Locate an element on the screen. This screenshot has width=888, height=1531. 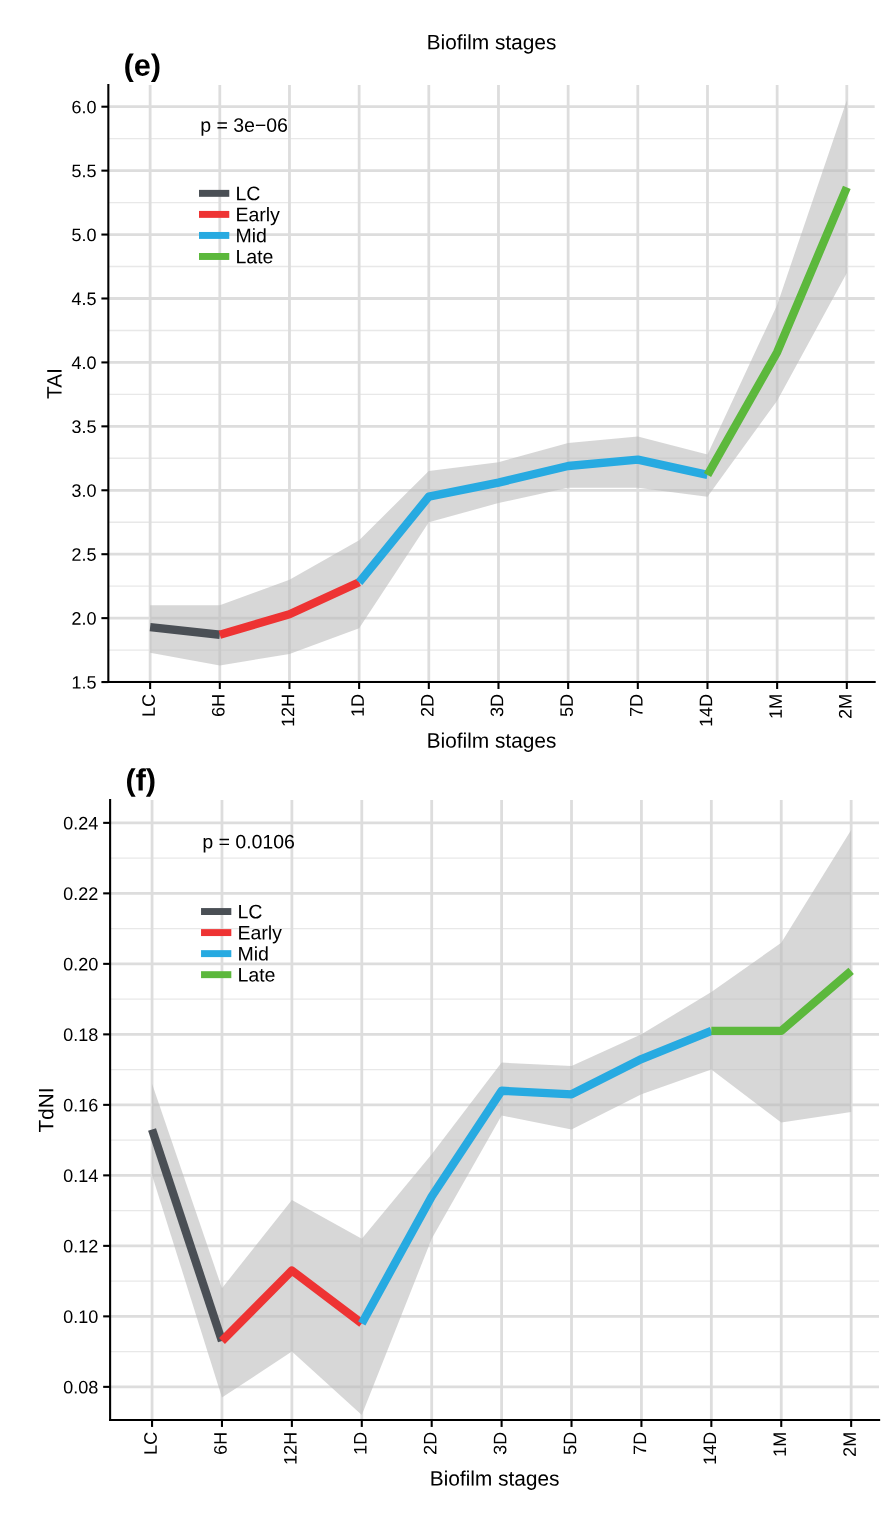
y-tick-label: 5.5 is located at coordinates (84, 171).